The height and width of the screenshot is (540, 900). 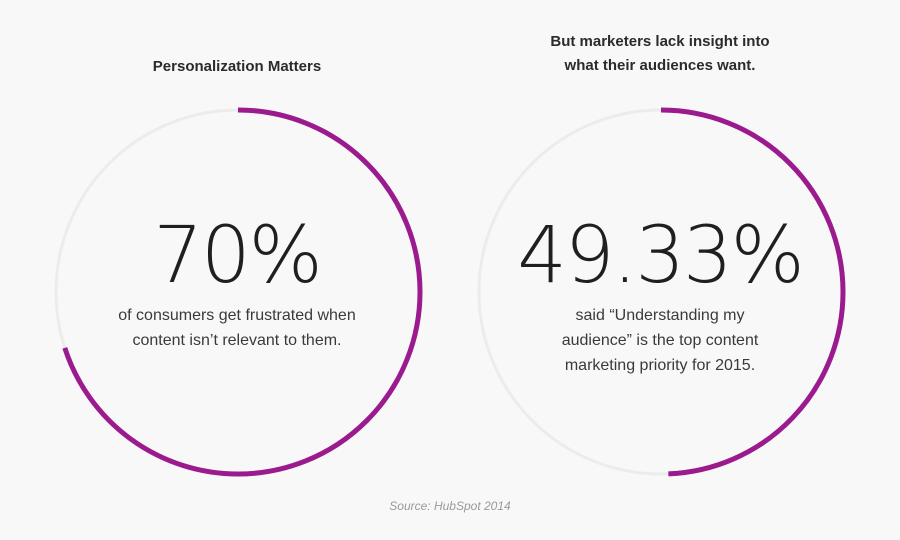 I want to click on stat-description-line: of consumers get frustrated when, so click(x=237, y=315).